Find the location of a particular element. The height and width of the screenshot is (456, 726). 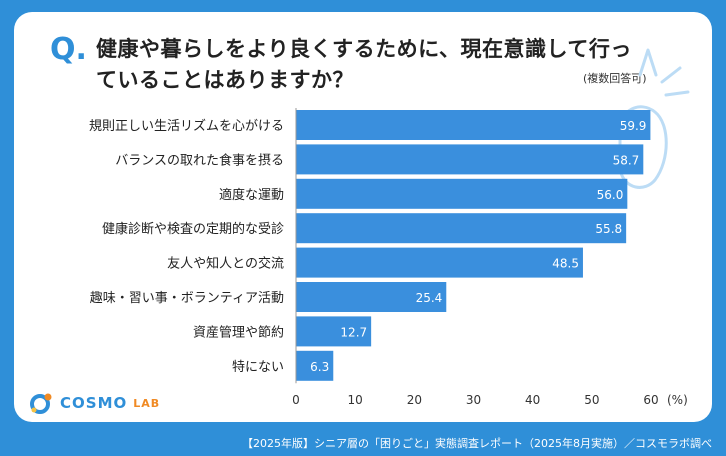

value-label: 25.4 is located at coordinates (429, 298).